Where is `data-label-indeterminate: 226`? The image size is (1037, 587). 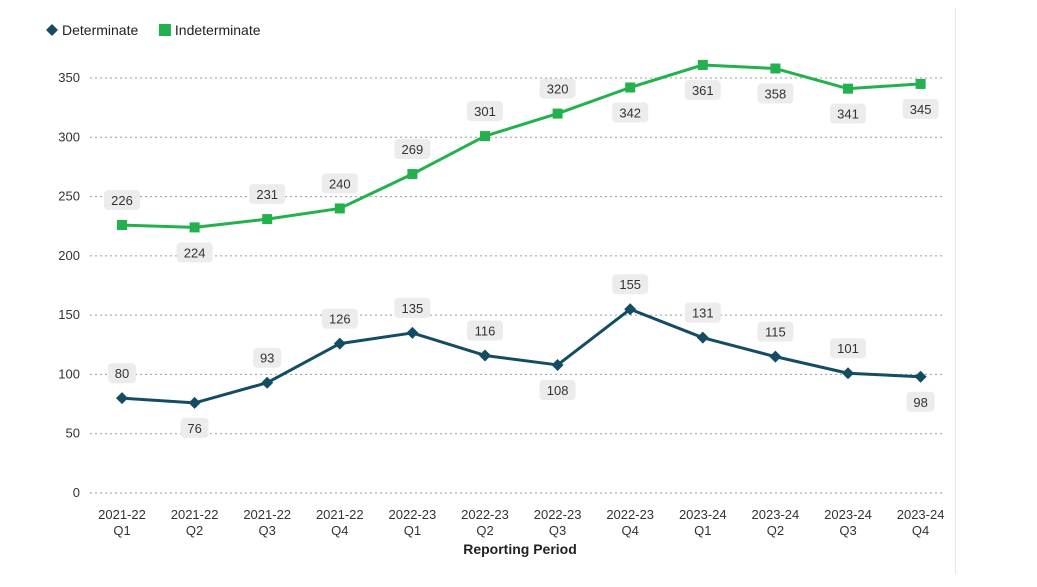
data-label-indeterminate: 226 is located at coordinates (122, 200).